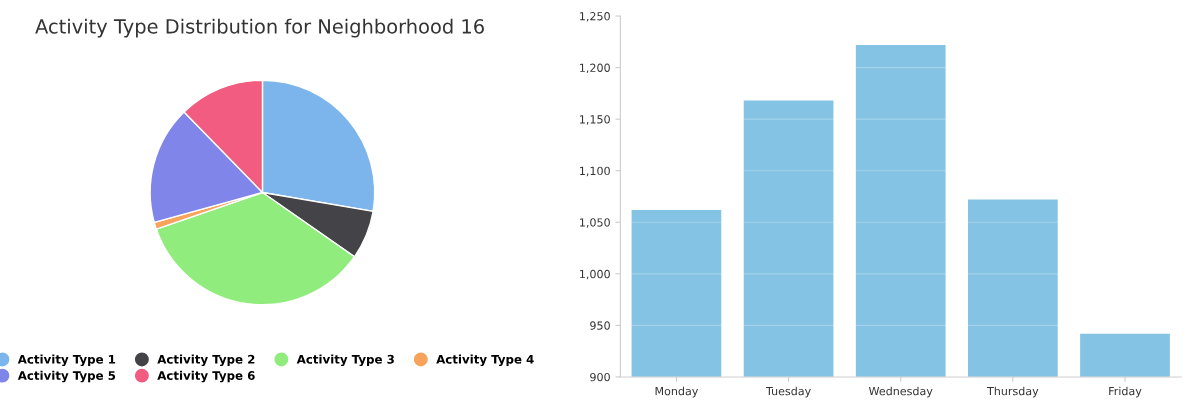 Image resolution: width=1193 pixels, height=401 pixels. Describe the element at coordinates (1125, 392) in the screenshot. I see `x-tick-label: Friday` at that location.